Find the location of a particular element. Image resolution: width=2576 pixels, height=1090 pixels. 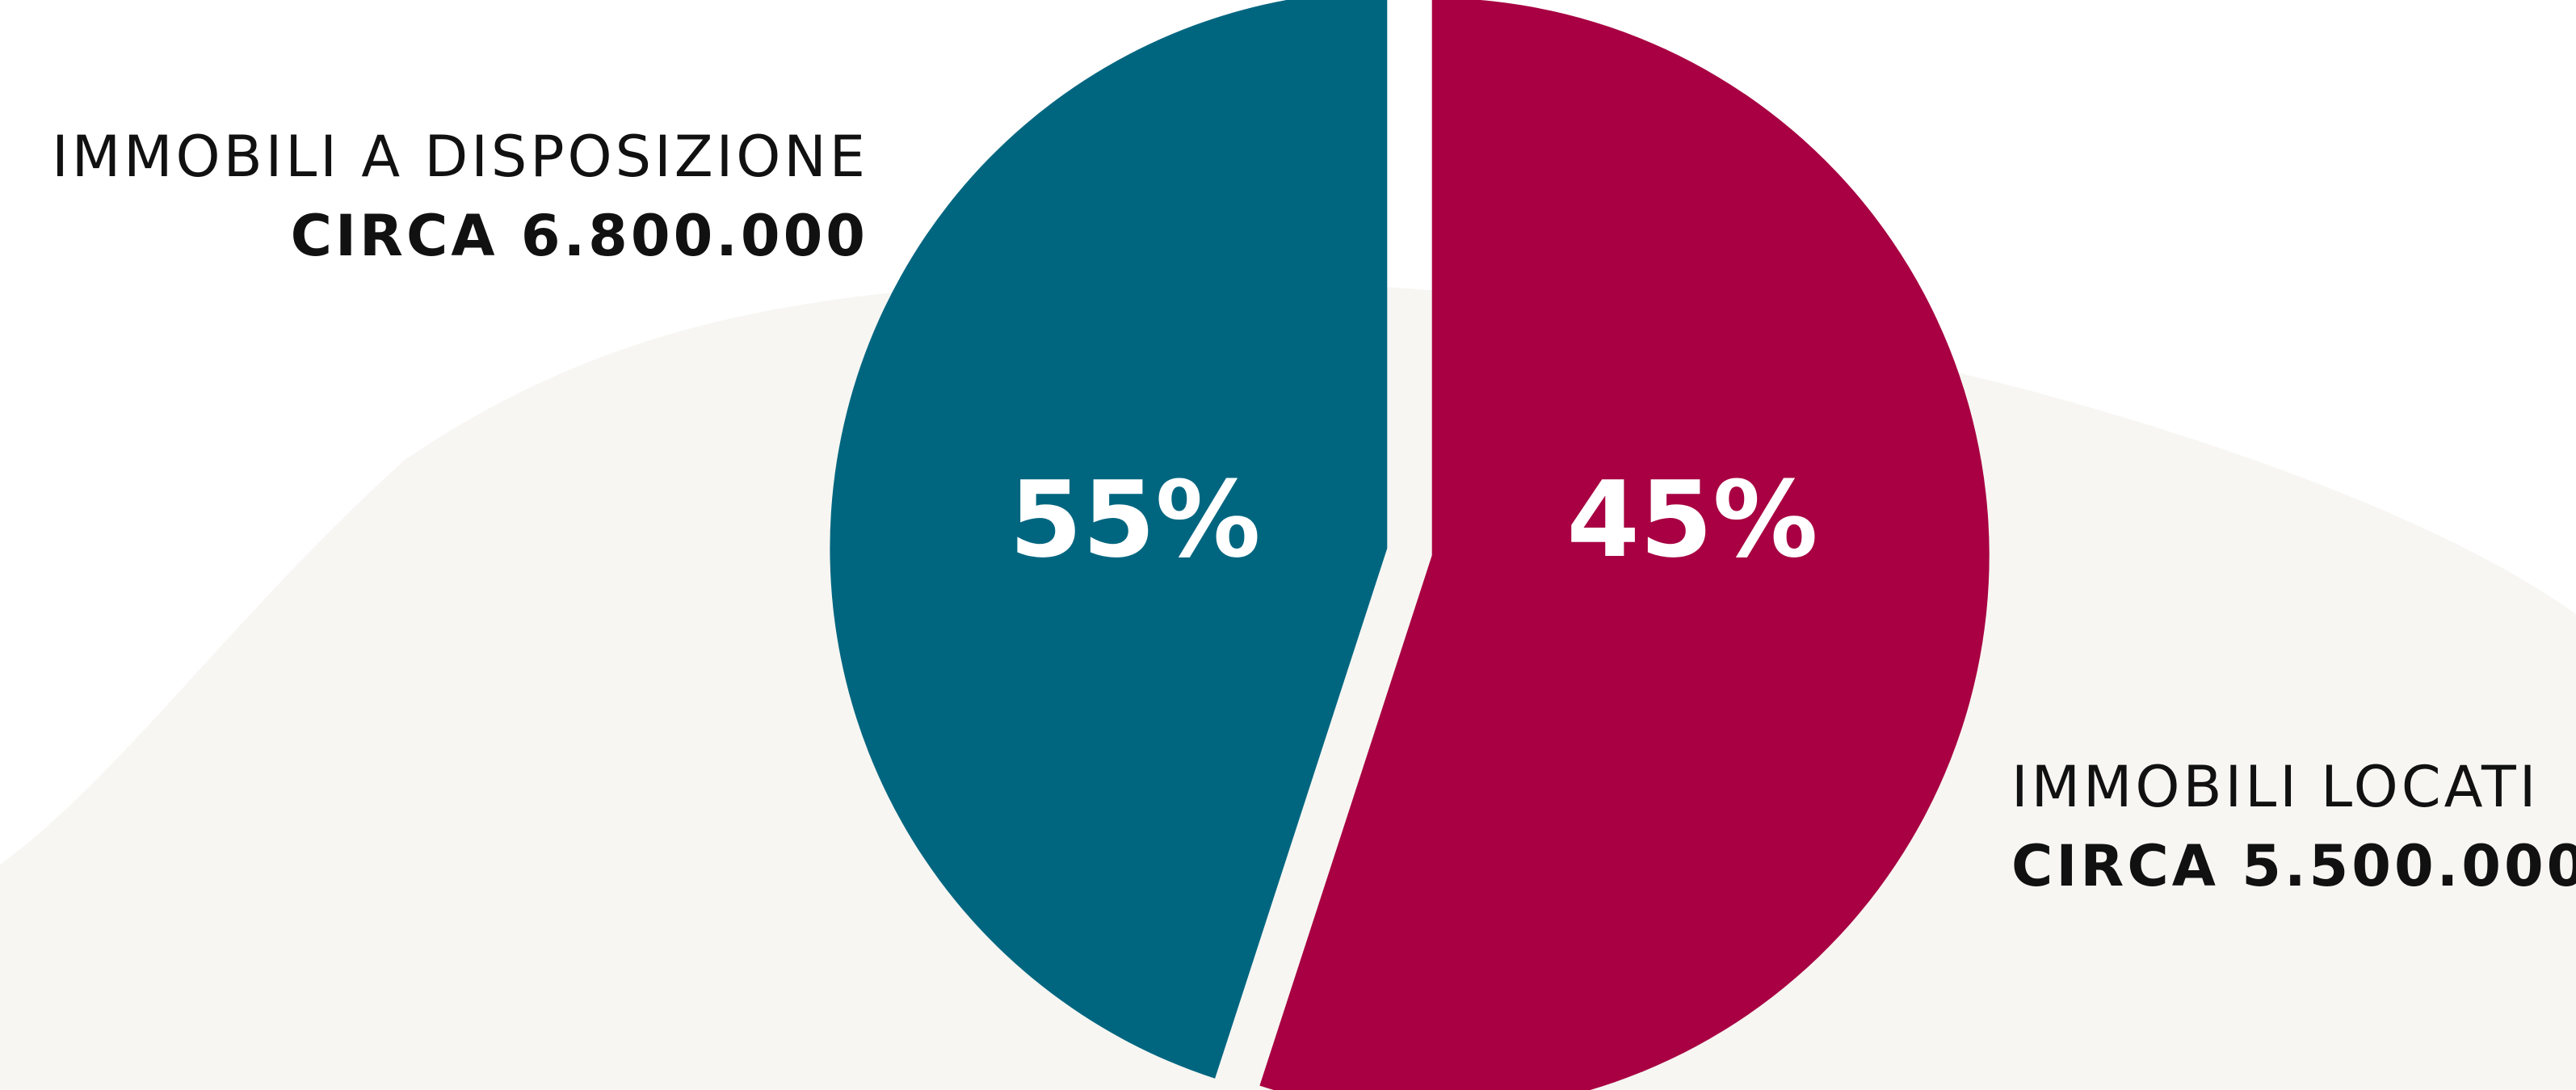

slice-label-amount: CIRCA 5.500.000 is located at coordinates (2294, 866).